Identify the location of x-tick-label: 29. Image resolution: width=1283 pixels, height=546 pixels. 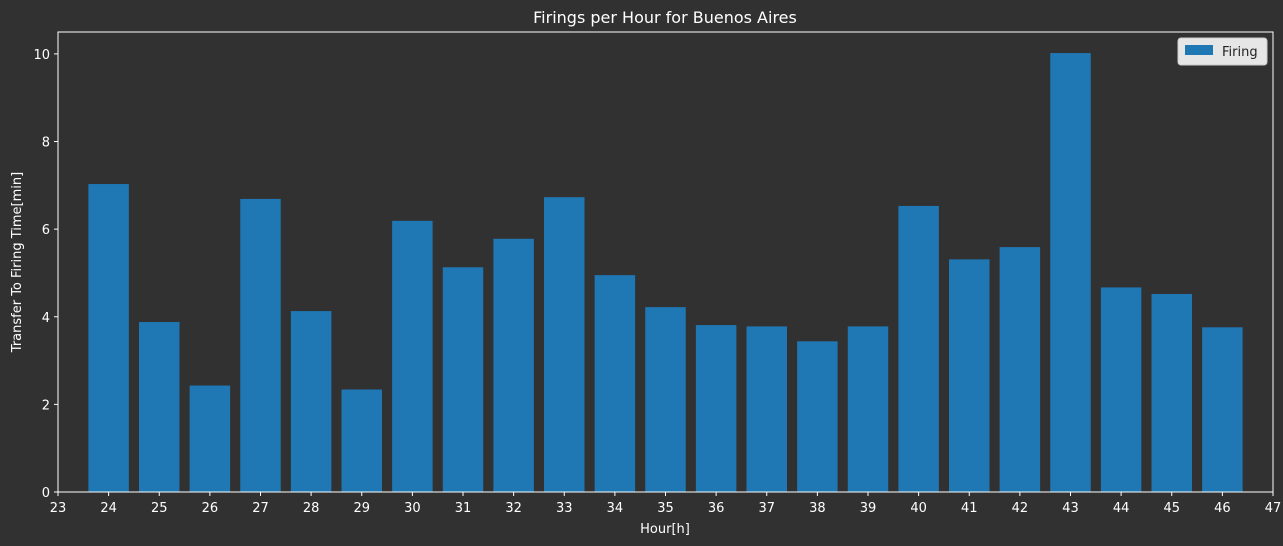
(361, 508).